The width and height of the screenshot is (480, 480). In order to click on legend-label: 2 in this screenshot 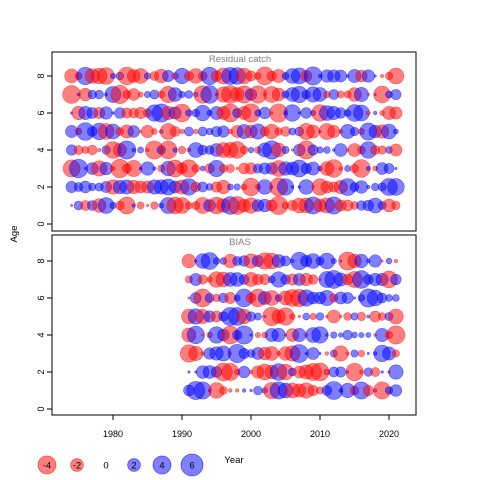, I will do `click(133, 466)`.